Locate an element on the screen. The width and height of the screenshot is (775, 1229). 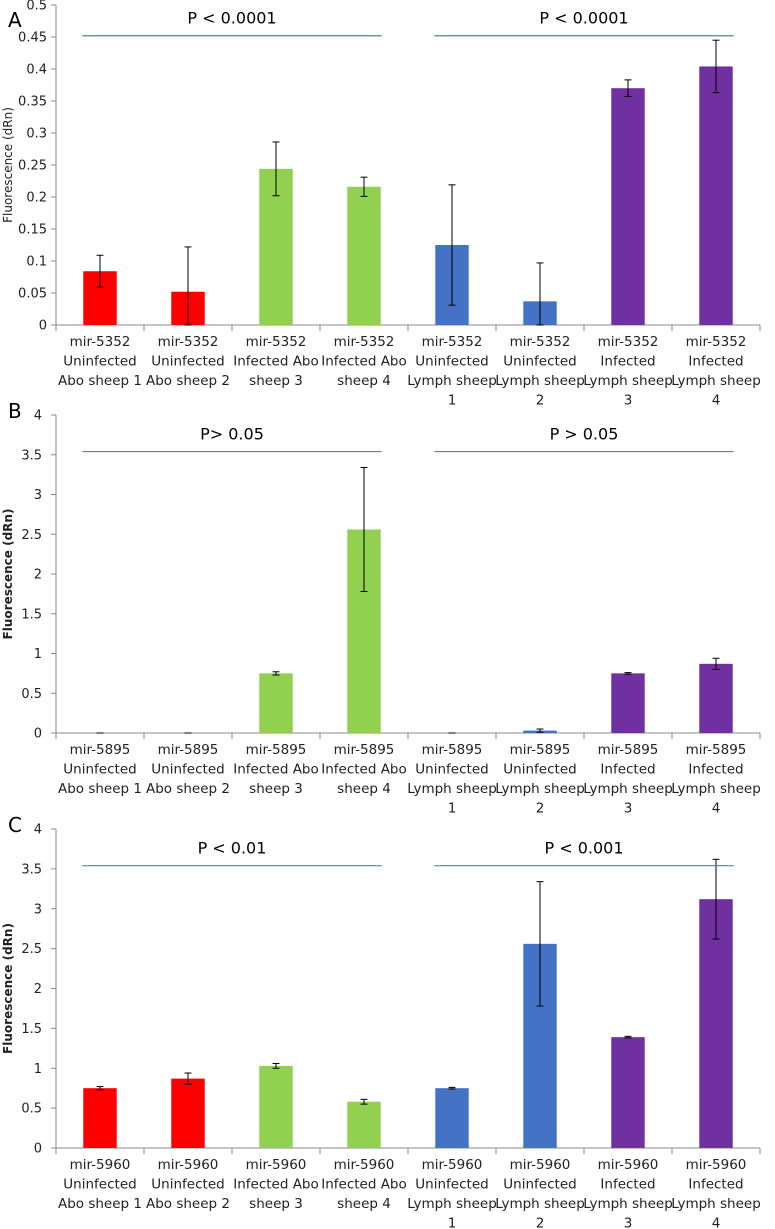
panel-c-y-tick-label: 3 is located at coordinates (38, 909).